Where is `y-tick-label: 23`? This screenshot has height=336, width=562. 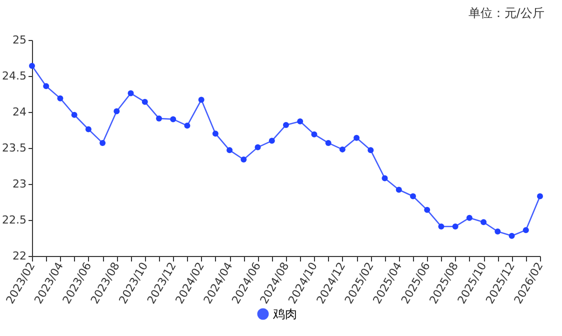 y-tick-label: 23 is located at coordinates (19, 184).